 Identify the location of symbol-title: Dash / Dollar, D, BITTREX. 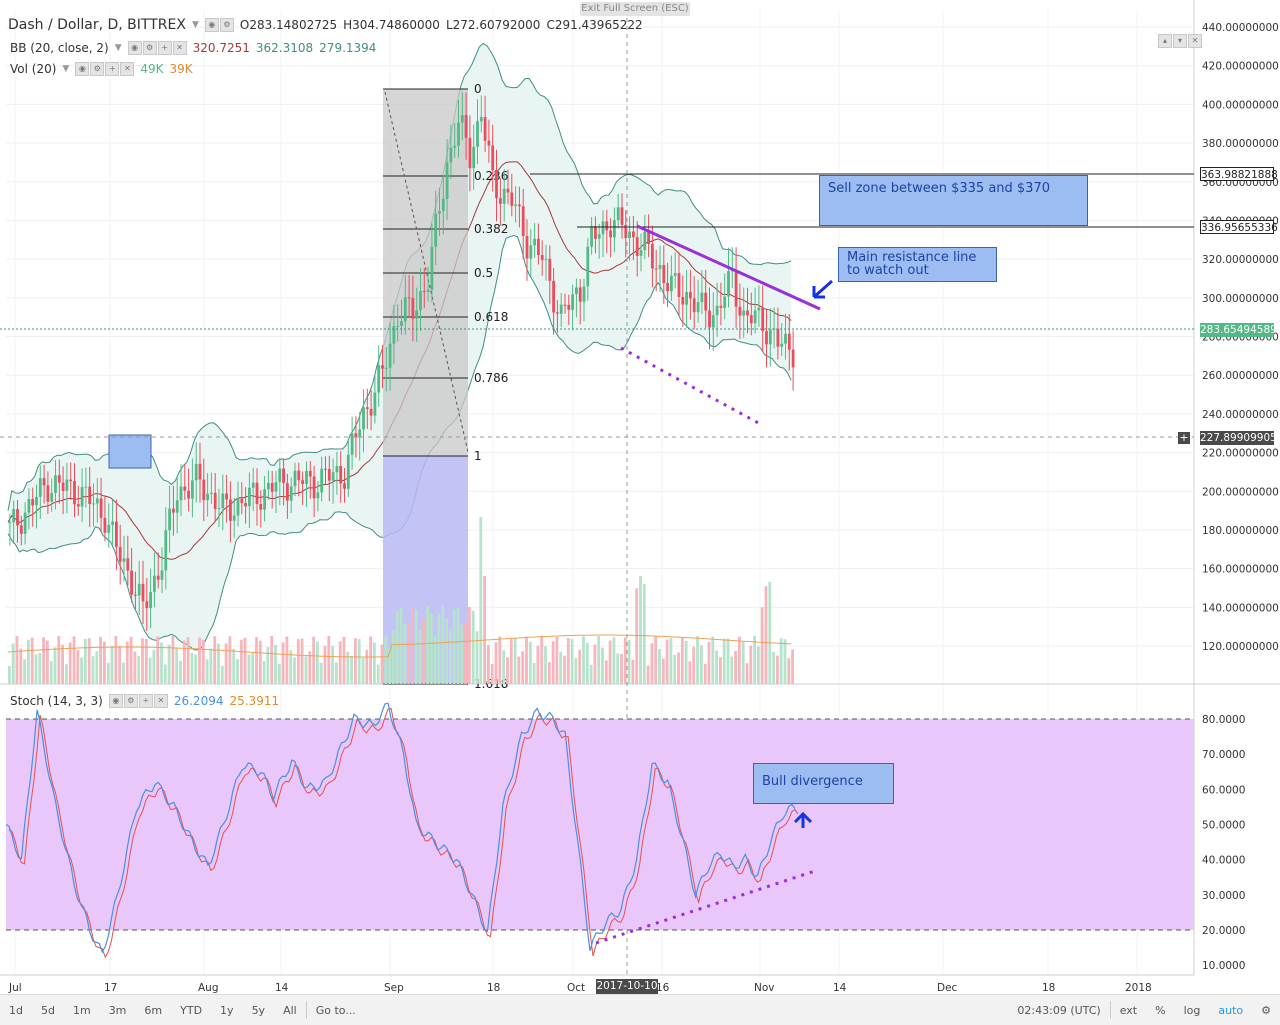
(97, 25).